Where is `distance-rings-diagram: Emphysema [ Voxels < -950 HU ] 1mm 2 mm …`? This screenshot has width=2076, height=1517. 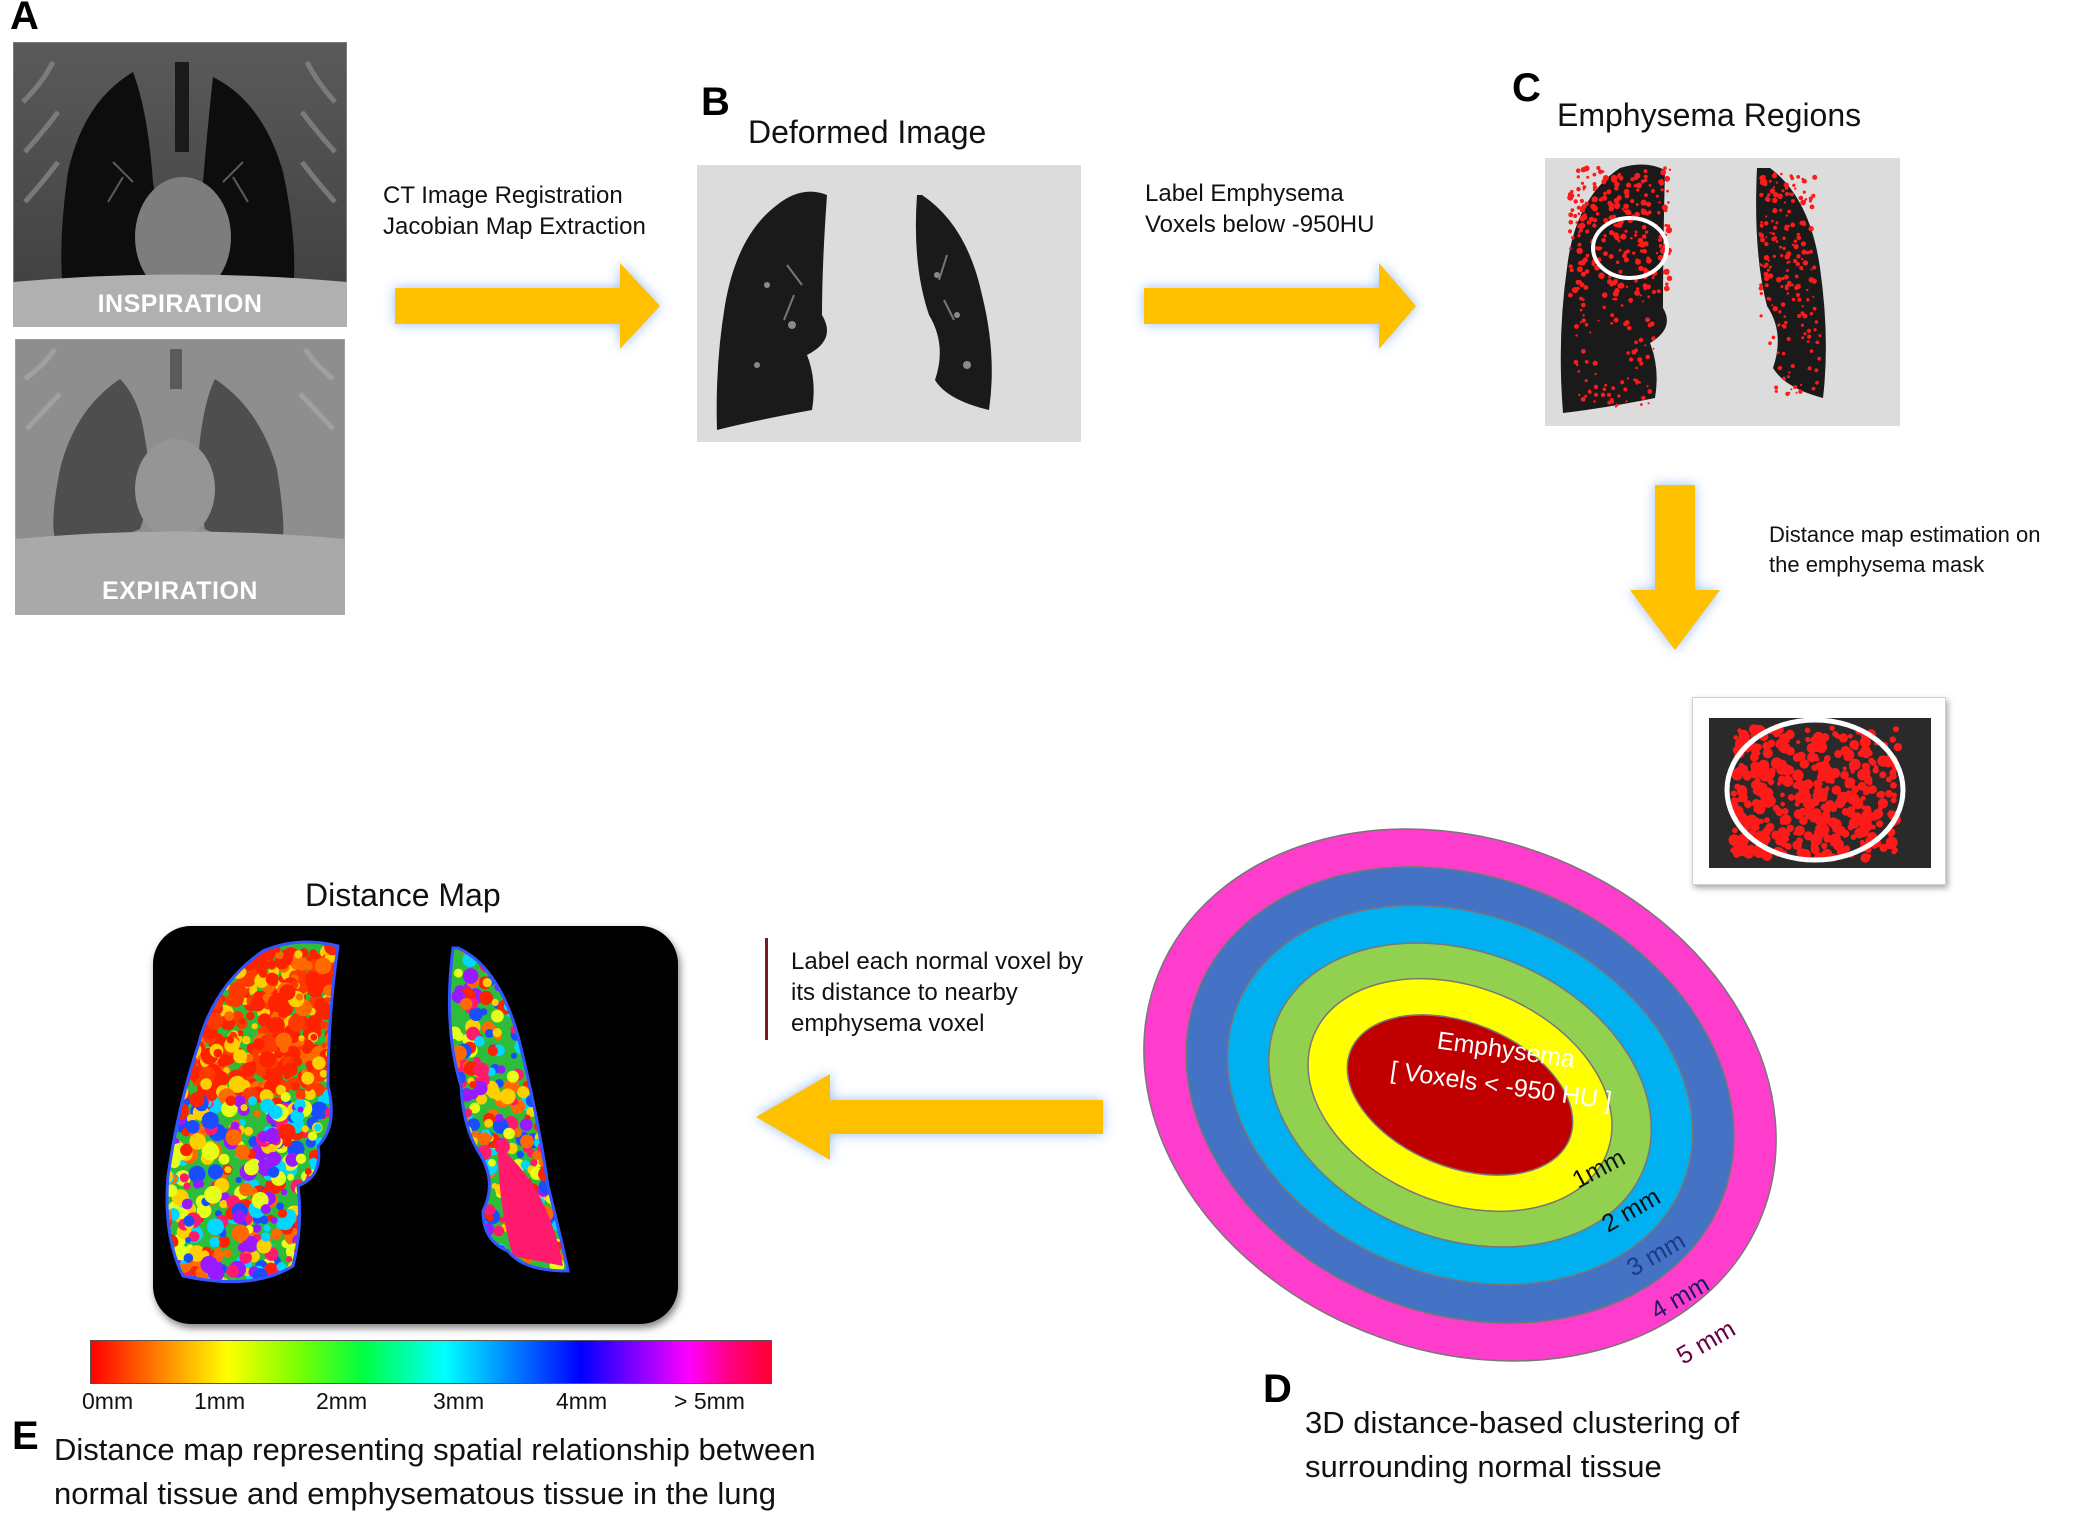 distance-rings-diagram: Emphysema [ Voxels < -950 HU ] 1mm 2 mm … is located at coordinates (1460, 1099).